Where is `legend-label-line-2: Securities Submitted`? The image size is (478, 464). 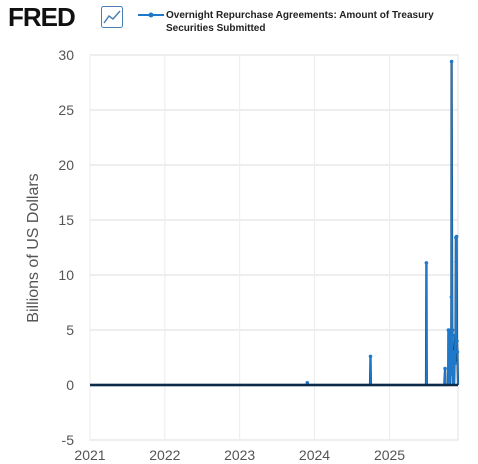 legend-label-line-2: Securities Submitted is located at coordinates (216, 28).